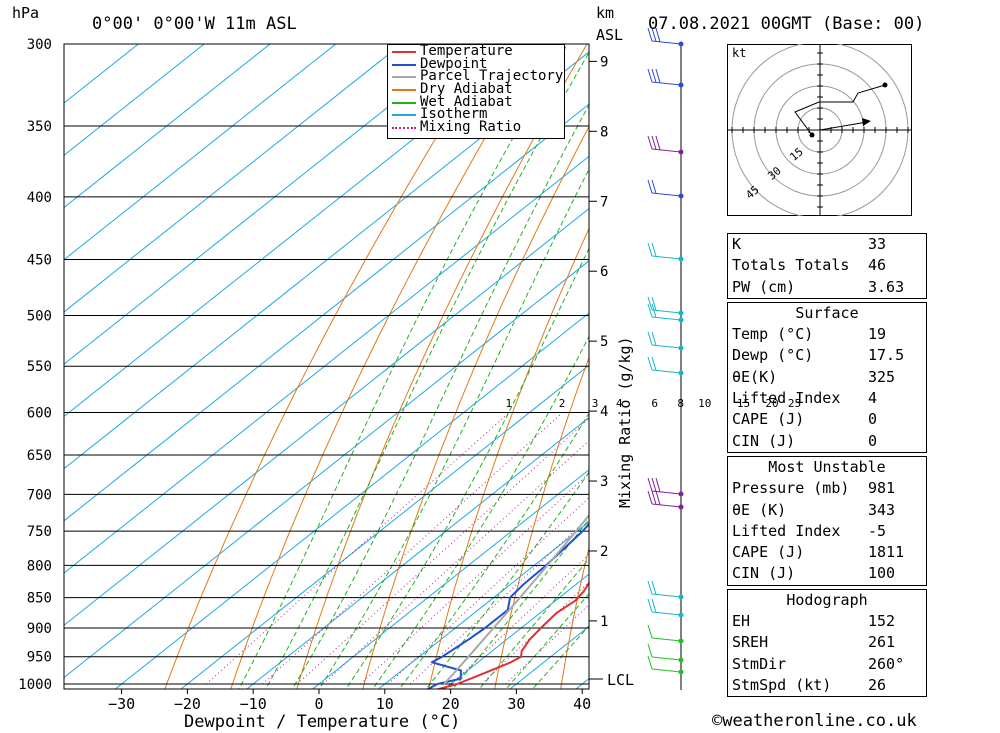 This screenshot has width=1000, height=733. I want to click on credit-link: ©weatheronline.co.uk, so click(814, 721).